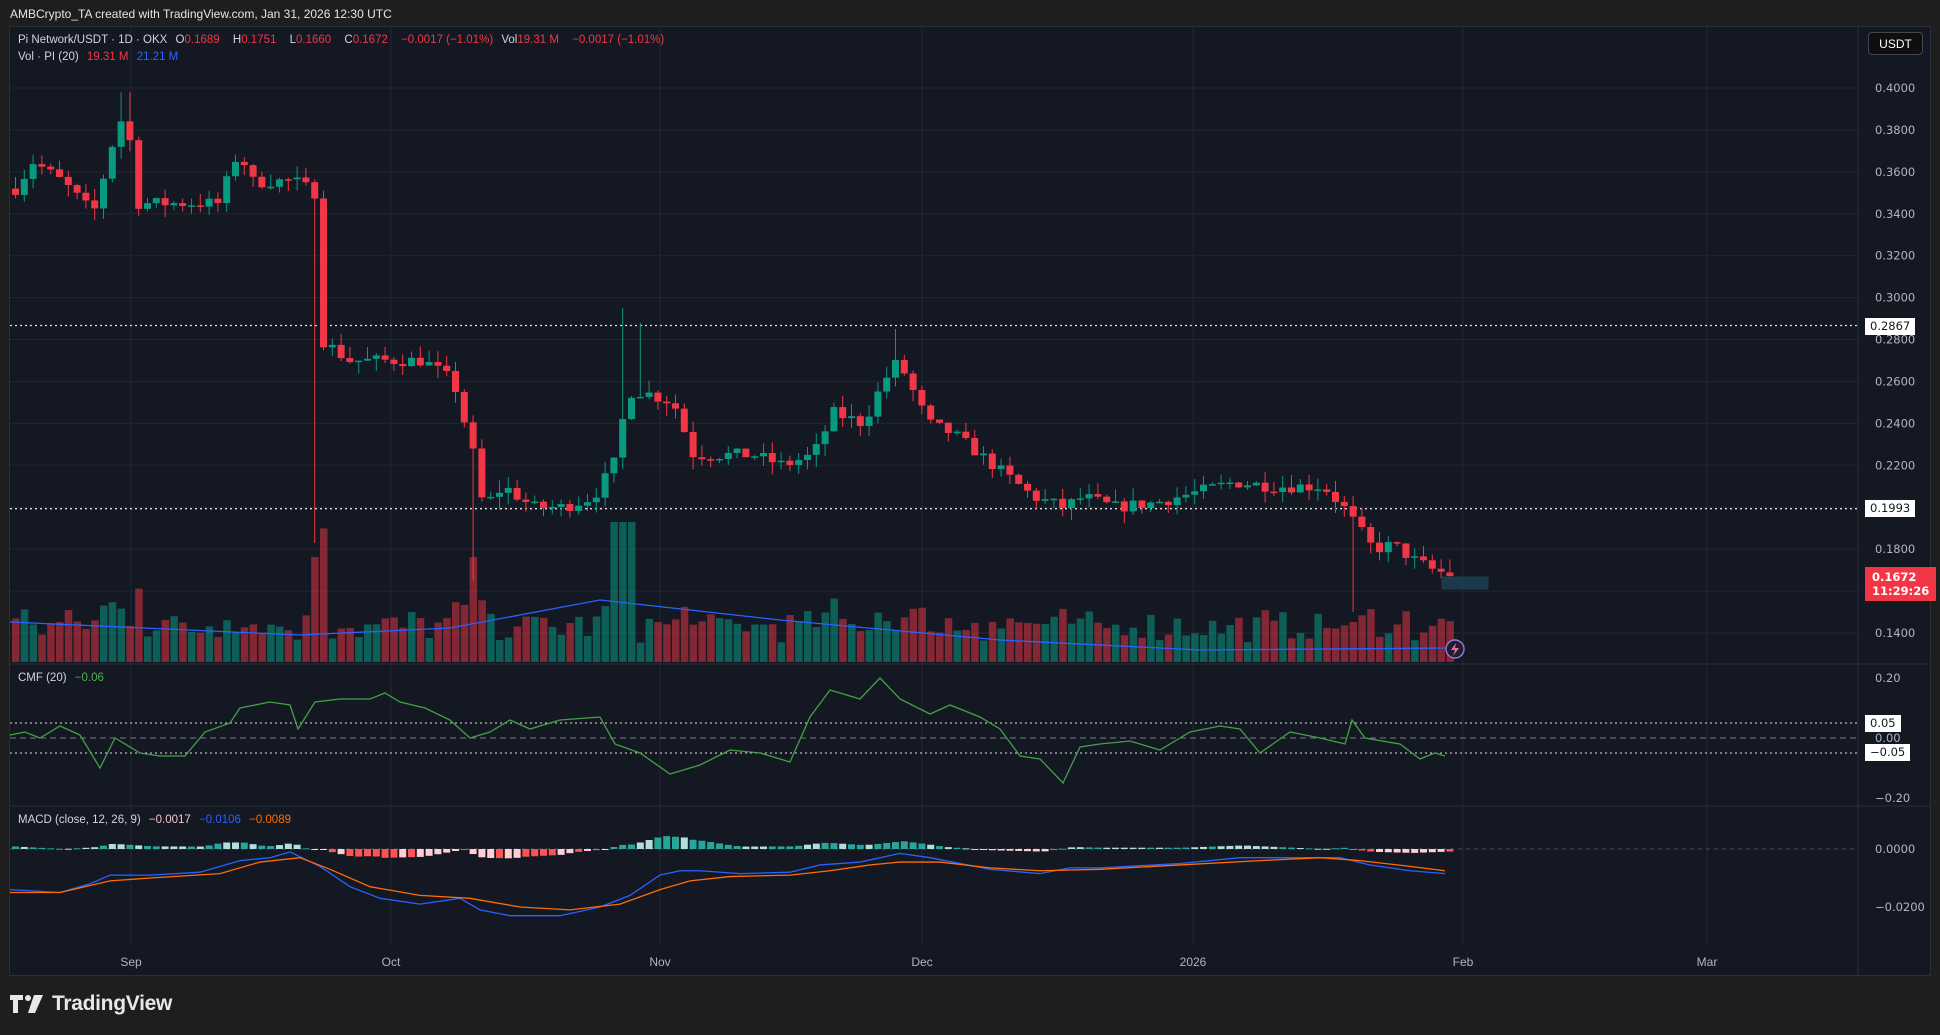 This screenshot has width=1940, height=1035. Describe the element at coordinates (727, 731) in the screenshot. I see `cmf-line` at that location.